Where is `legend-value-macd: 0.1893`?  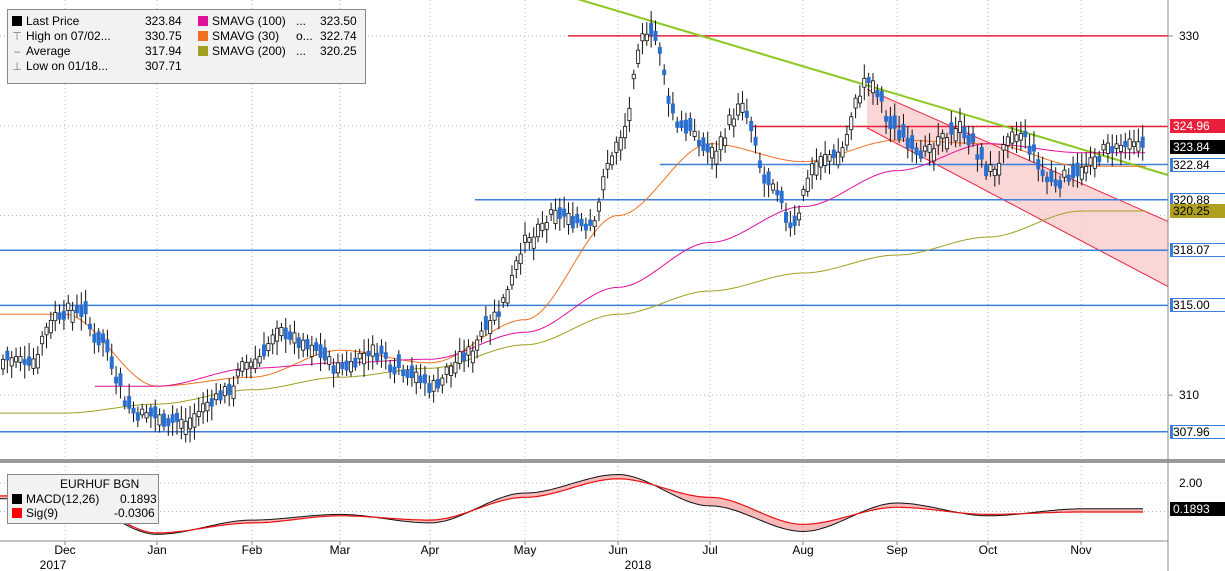 legend-value-macd: 0.1893 is located at coordinates (138, 499).